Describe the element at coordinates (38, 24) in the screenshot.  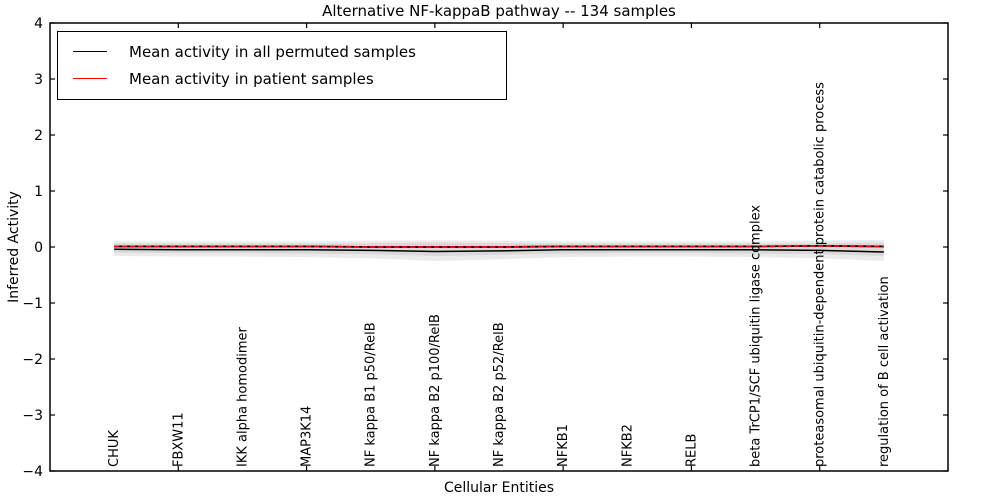
I see `y-tick-label: 4` at that location.